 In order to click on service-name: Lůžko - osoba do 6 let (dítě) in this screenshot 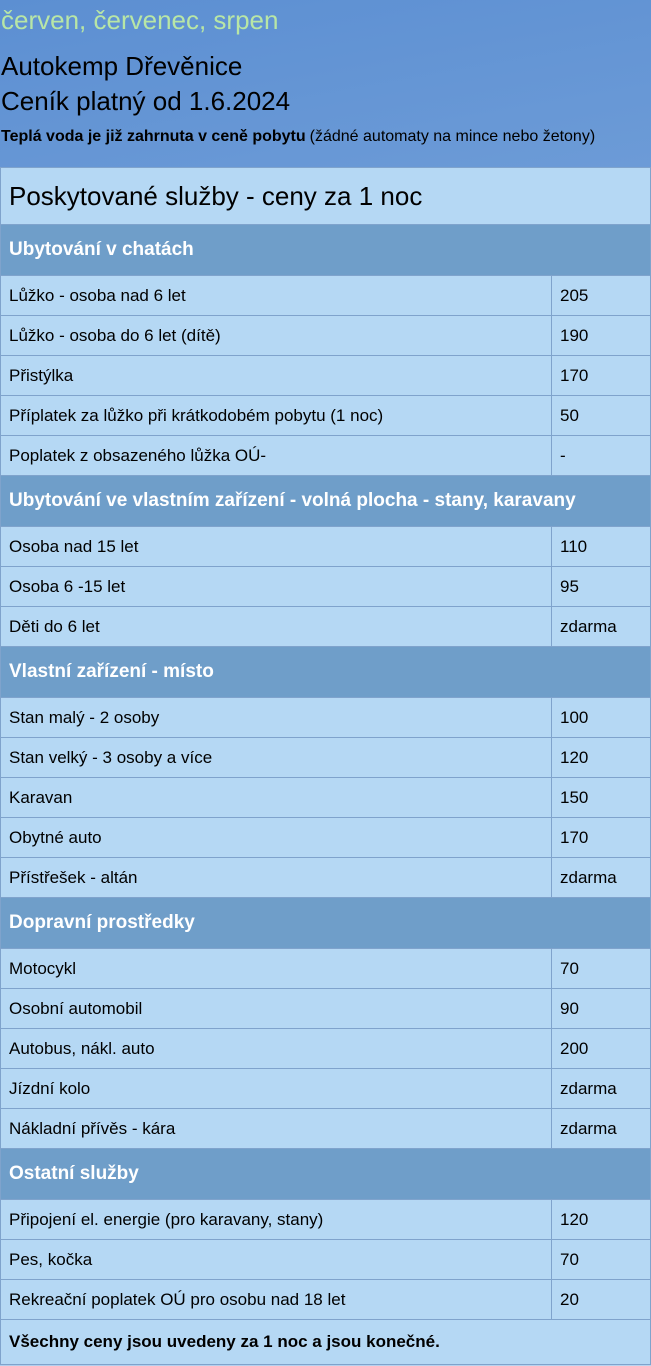, I will do `click(276, 335)`.